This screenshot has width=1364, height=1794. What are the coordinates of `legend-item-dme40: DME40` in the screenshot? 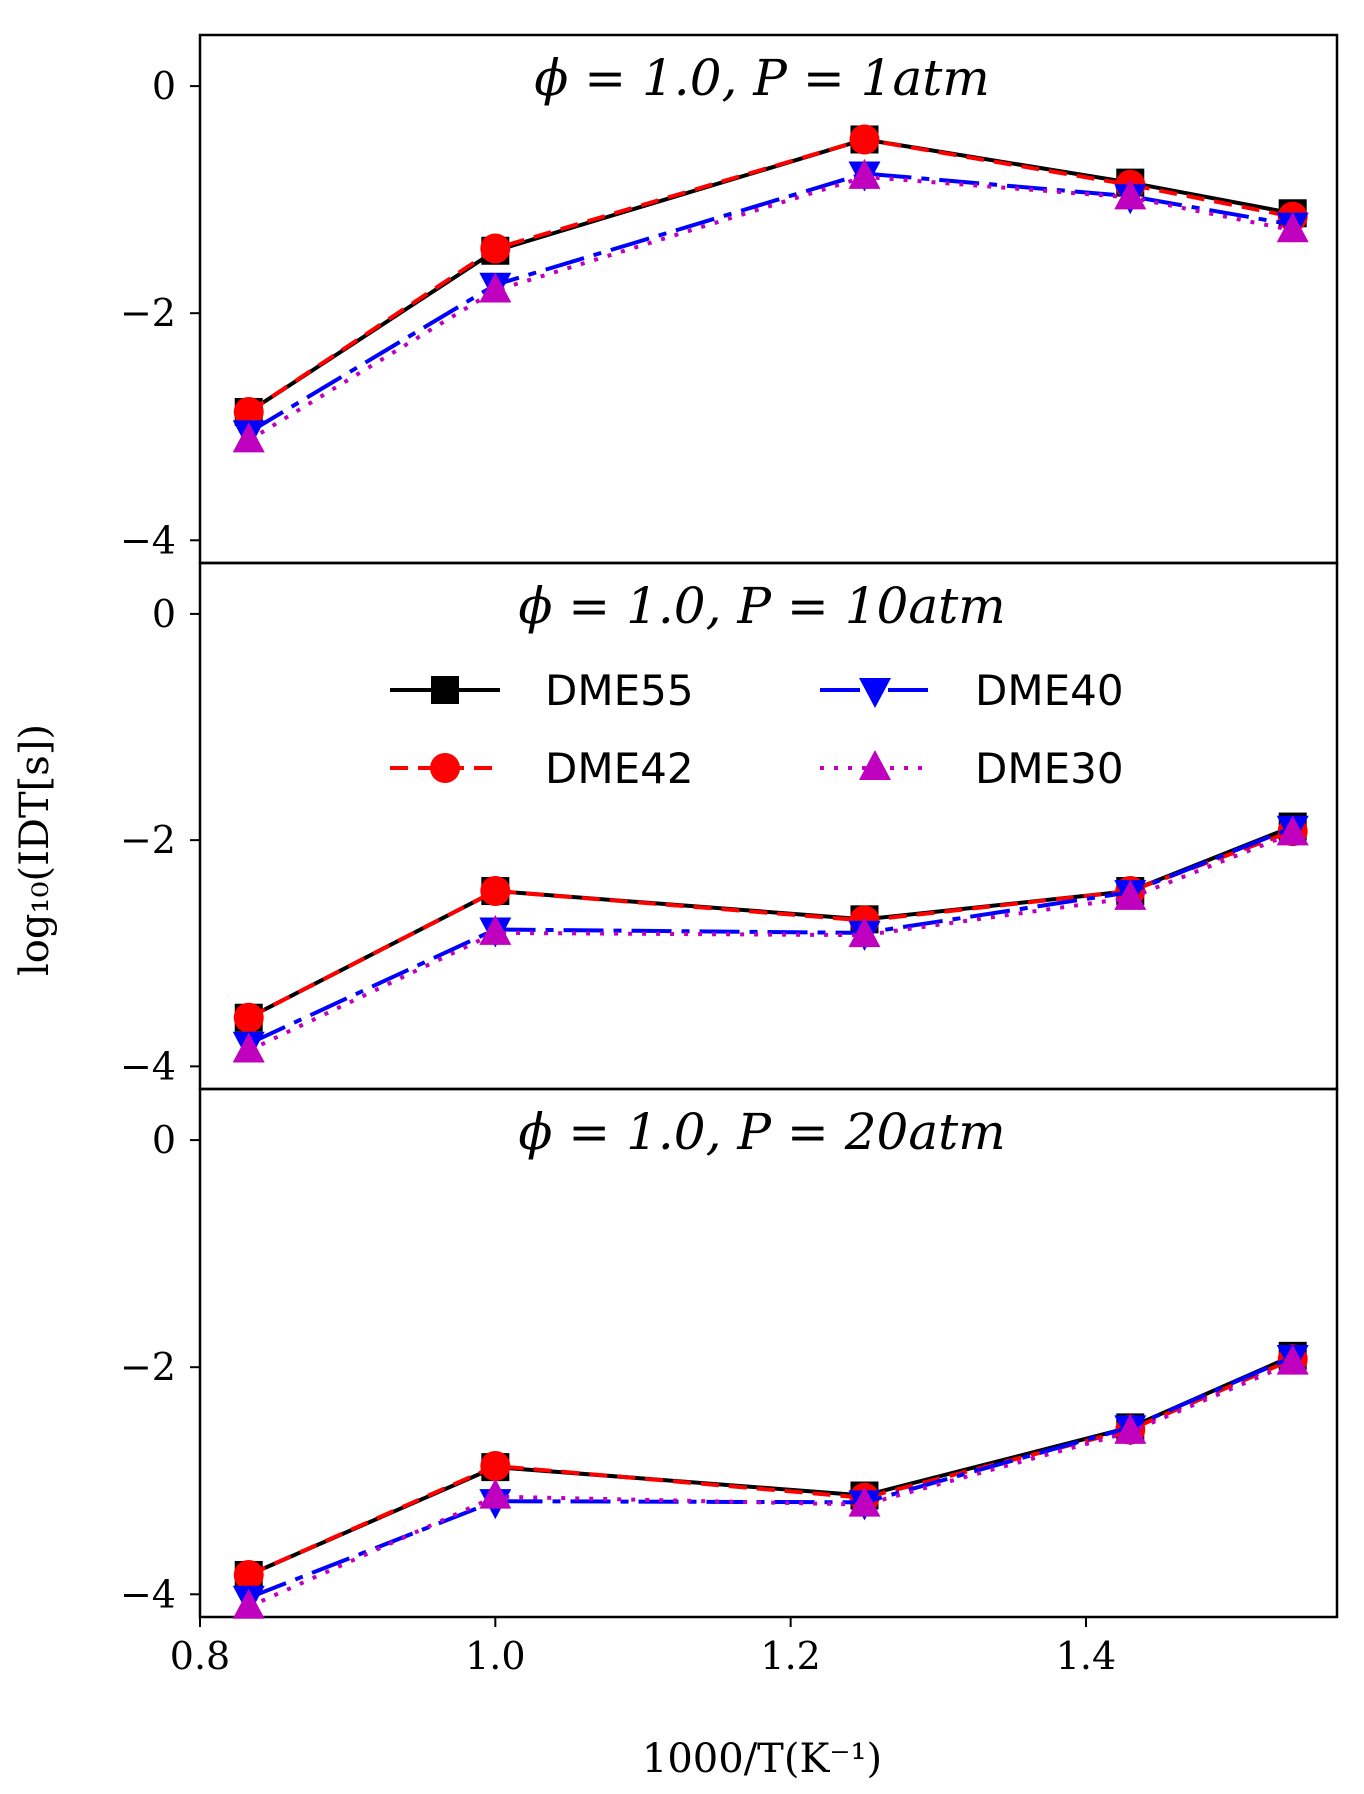 It's located at (972, 690).